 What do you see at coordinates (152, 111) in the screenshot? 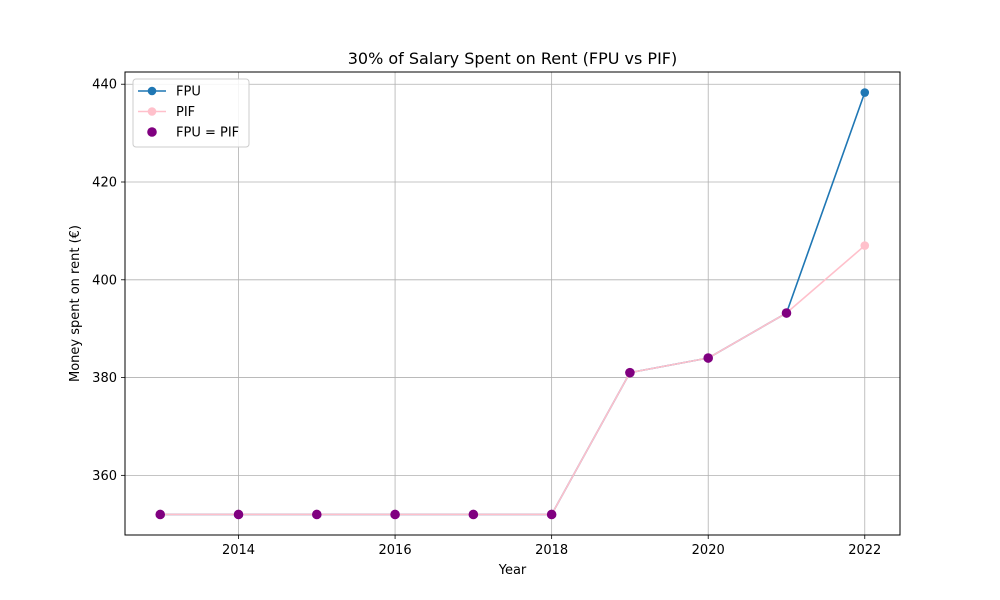
I see `legend-marker-pif` at bounding box center [152, 111].